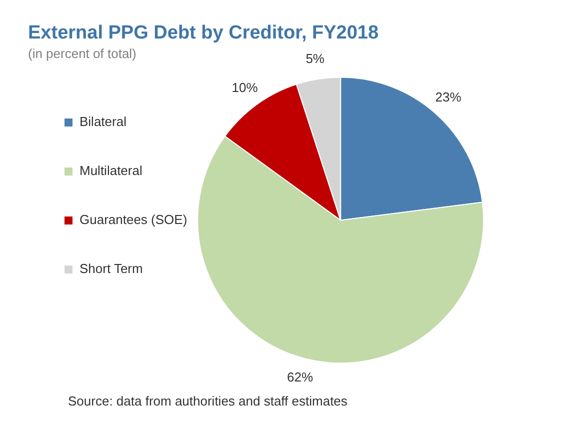 The image size is (572, 422). What do you see at coordinates (448, 97) in the screenshot?
I see `data-label: 23%` at bounding box center [448, 97].